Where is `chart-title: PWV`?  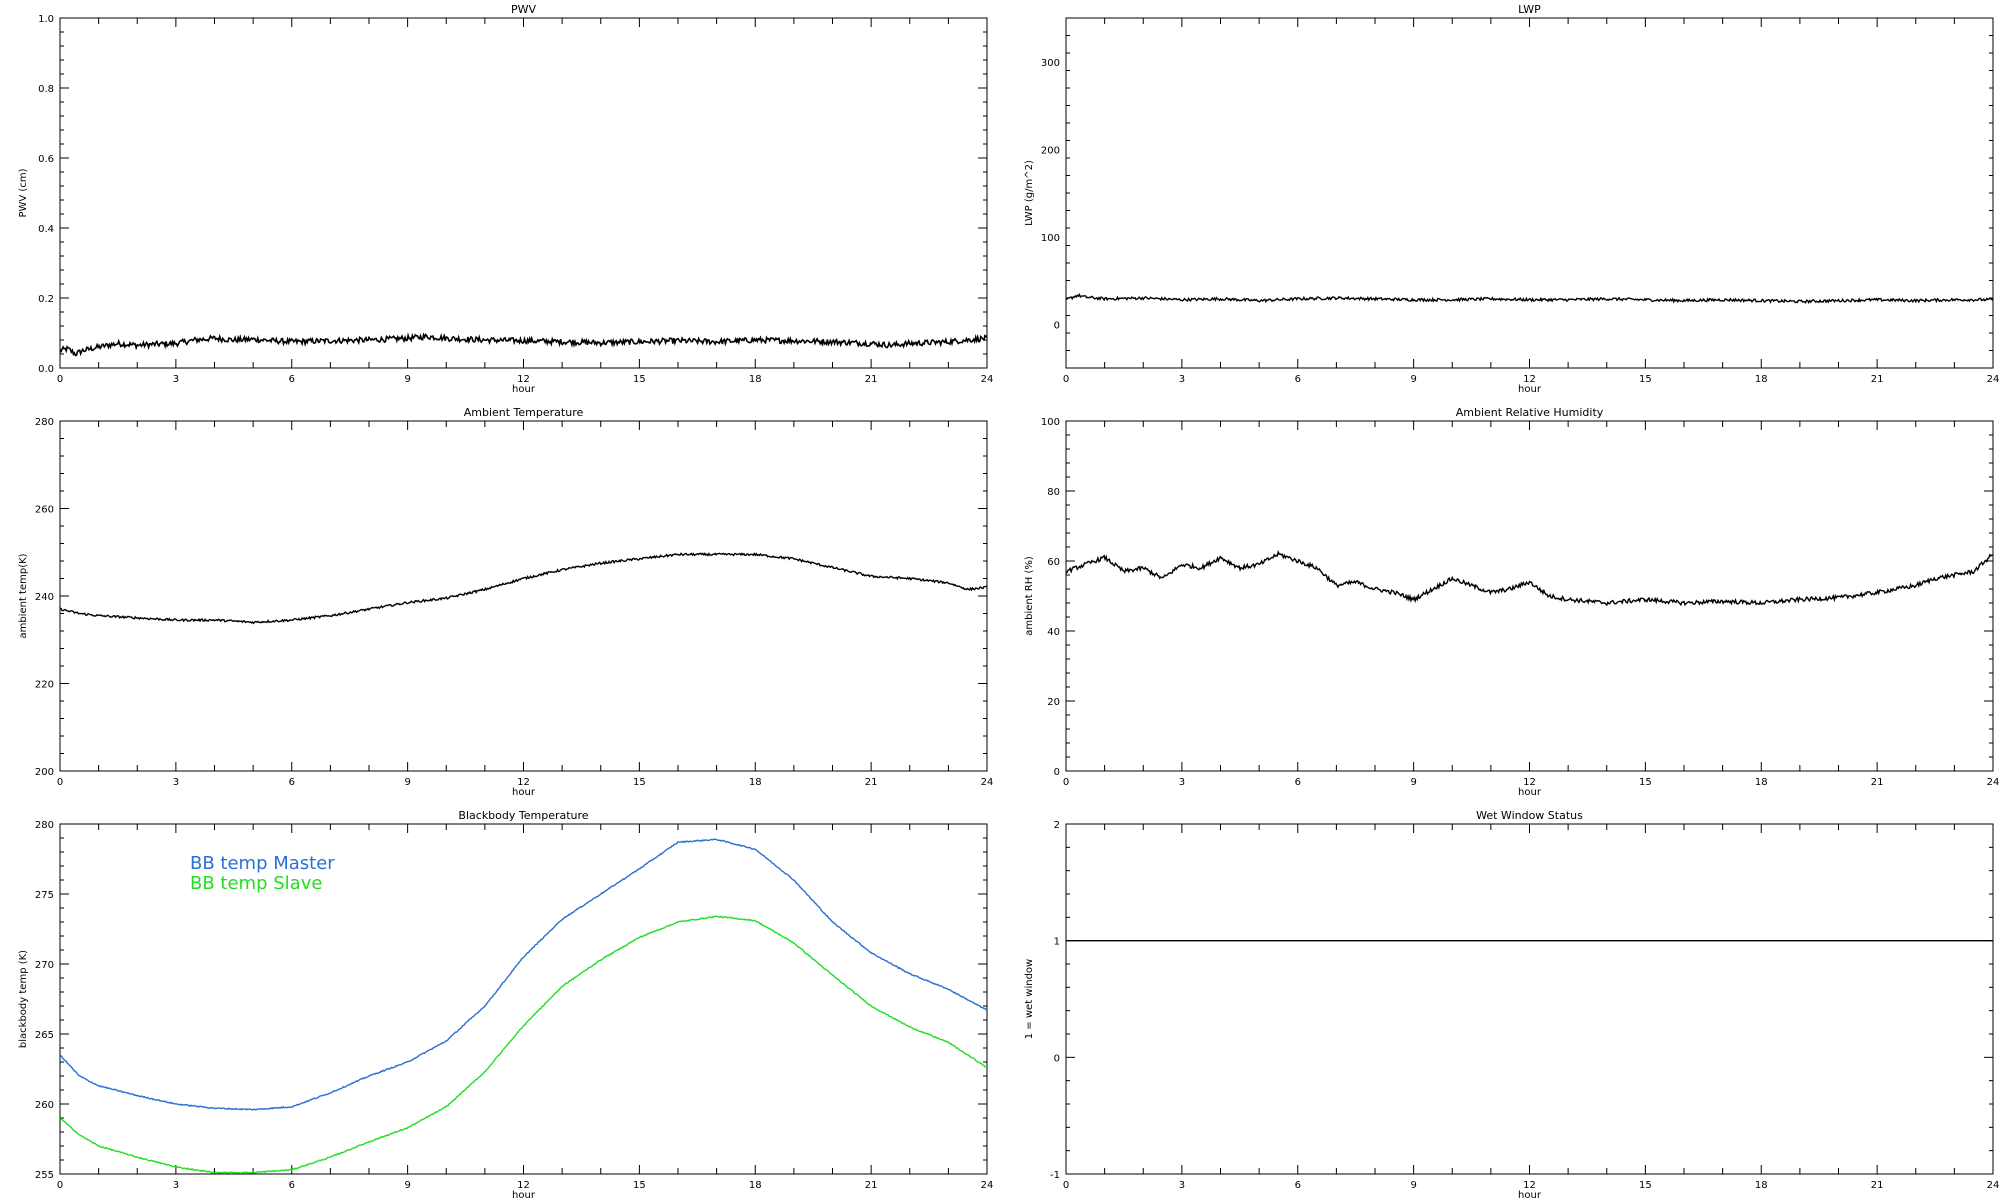
chart-title: PWV is located at coordinates (524, 9).